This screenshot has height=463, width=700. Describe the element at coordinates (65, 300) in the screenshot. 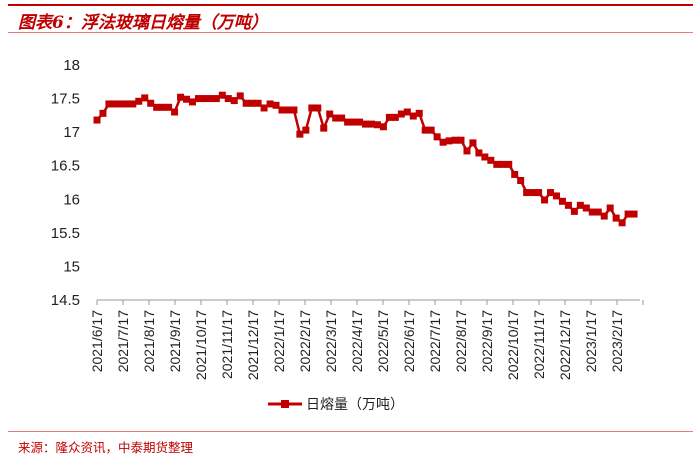

I see `y-tick-label: 14.5` at that location.